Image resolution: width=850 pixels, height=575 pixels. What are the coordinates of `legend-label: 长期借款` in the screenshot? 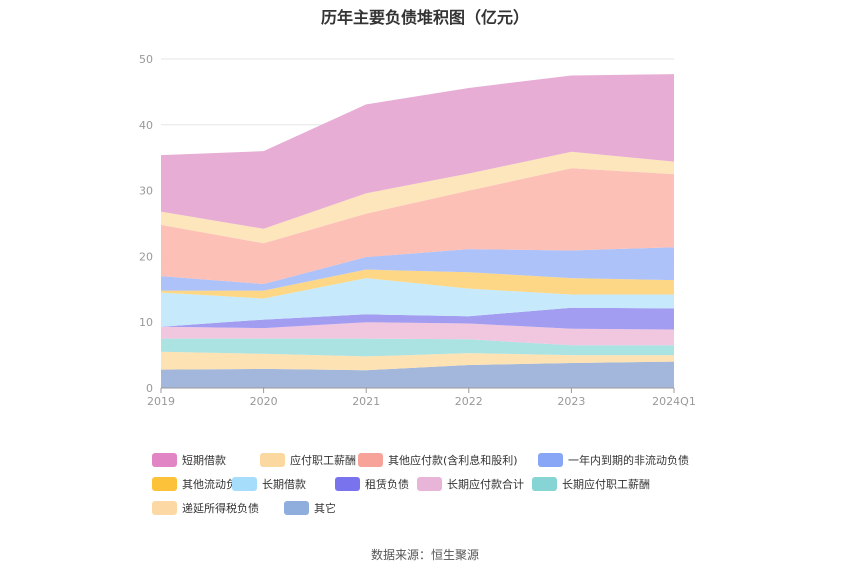 It's located at (284, 484).